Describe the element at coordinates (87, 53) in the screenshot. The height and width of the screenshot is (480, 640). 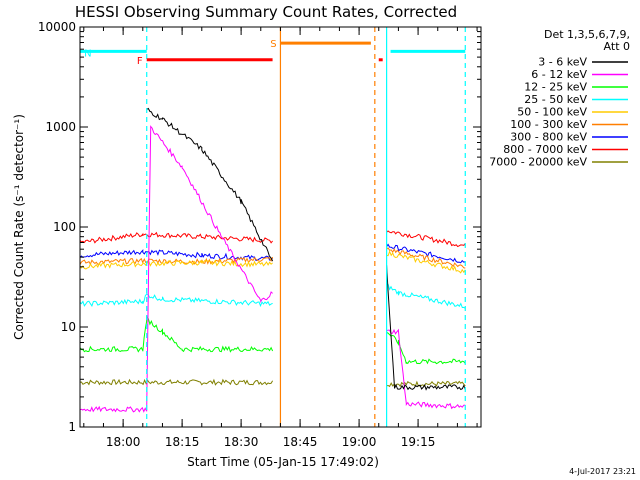
I see `flag-label: N` at that location.